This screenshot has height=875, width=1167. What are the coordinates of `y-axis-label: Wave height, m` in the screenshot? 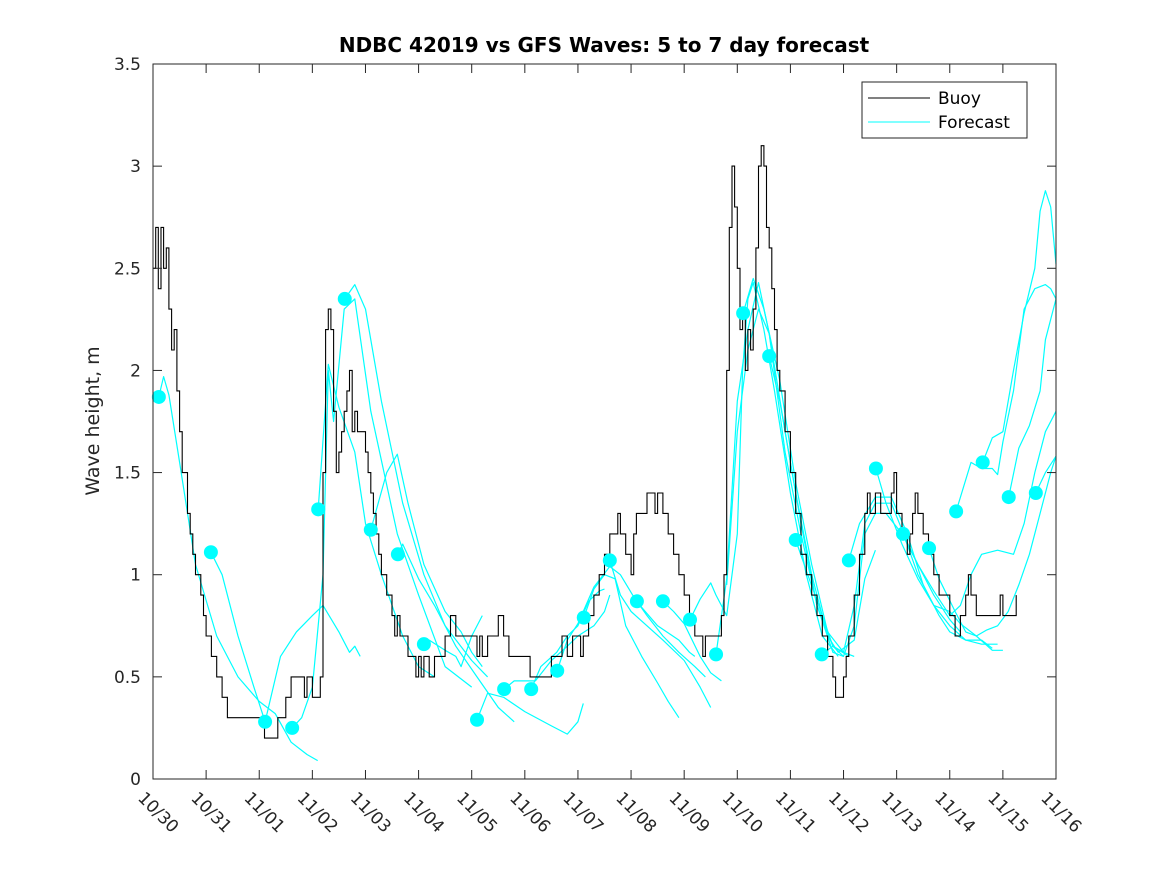 It's located at (93, 420).